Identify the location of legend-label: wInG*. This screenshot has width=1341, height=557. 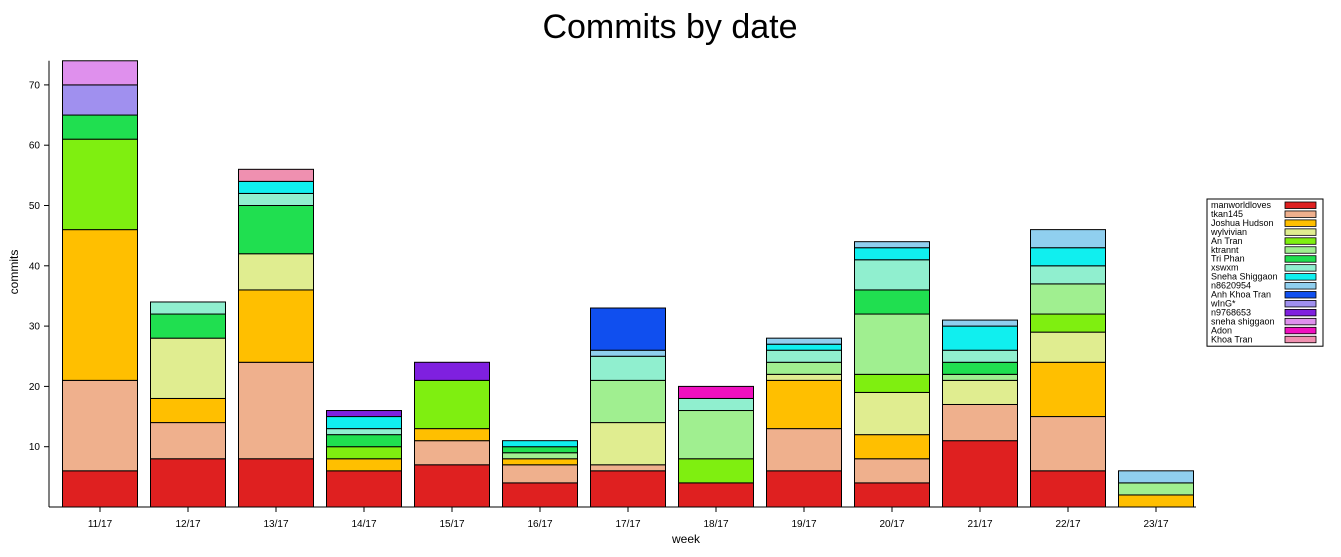
(1223, 303).